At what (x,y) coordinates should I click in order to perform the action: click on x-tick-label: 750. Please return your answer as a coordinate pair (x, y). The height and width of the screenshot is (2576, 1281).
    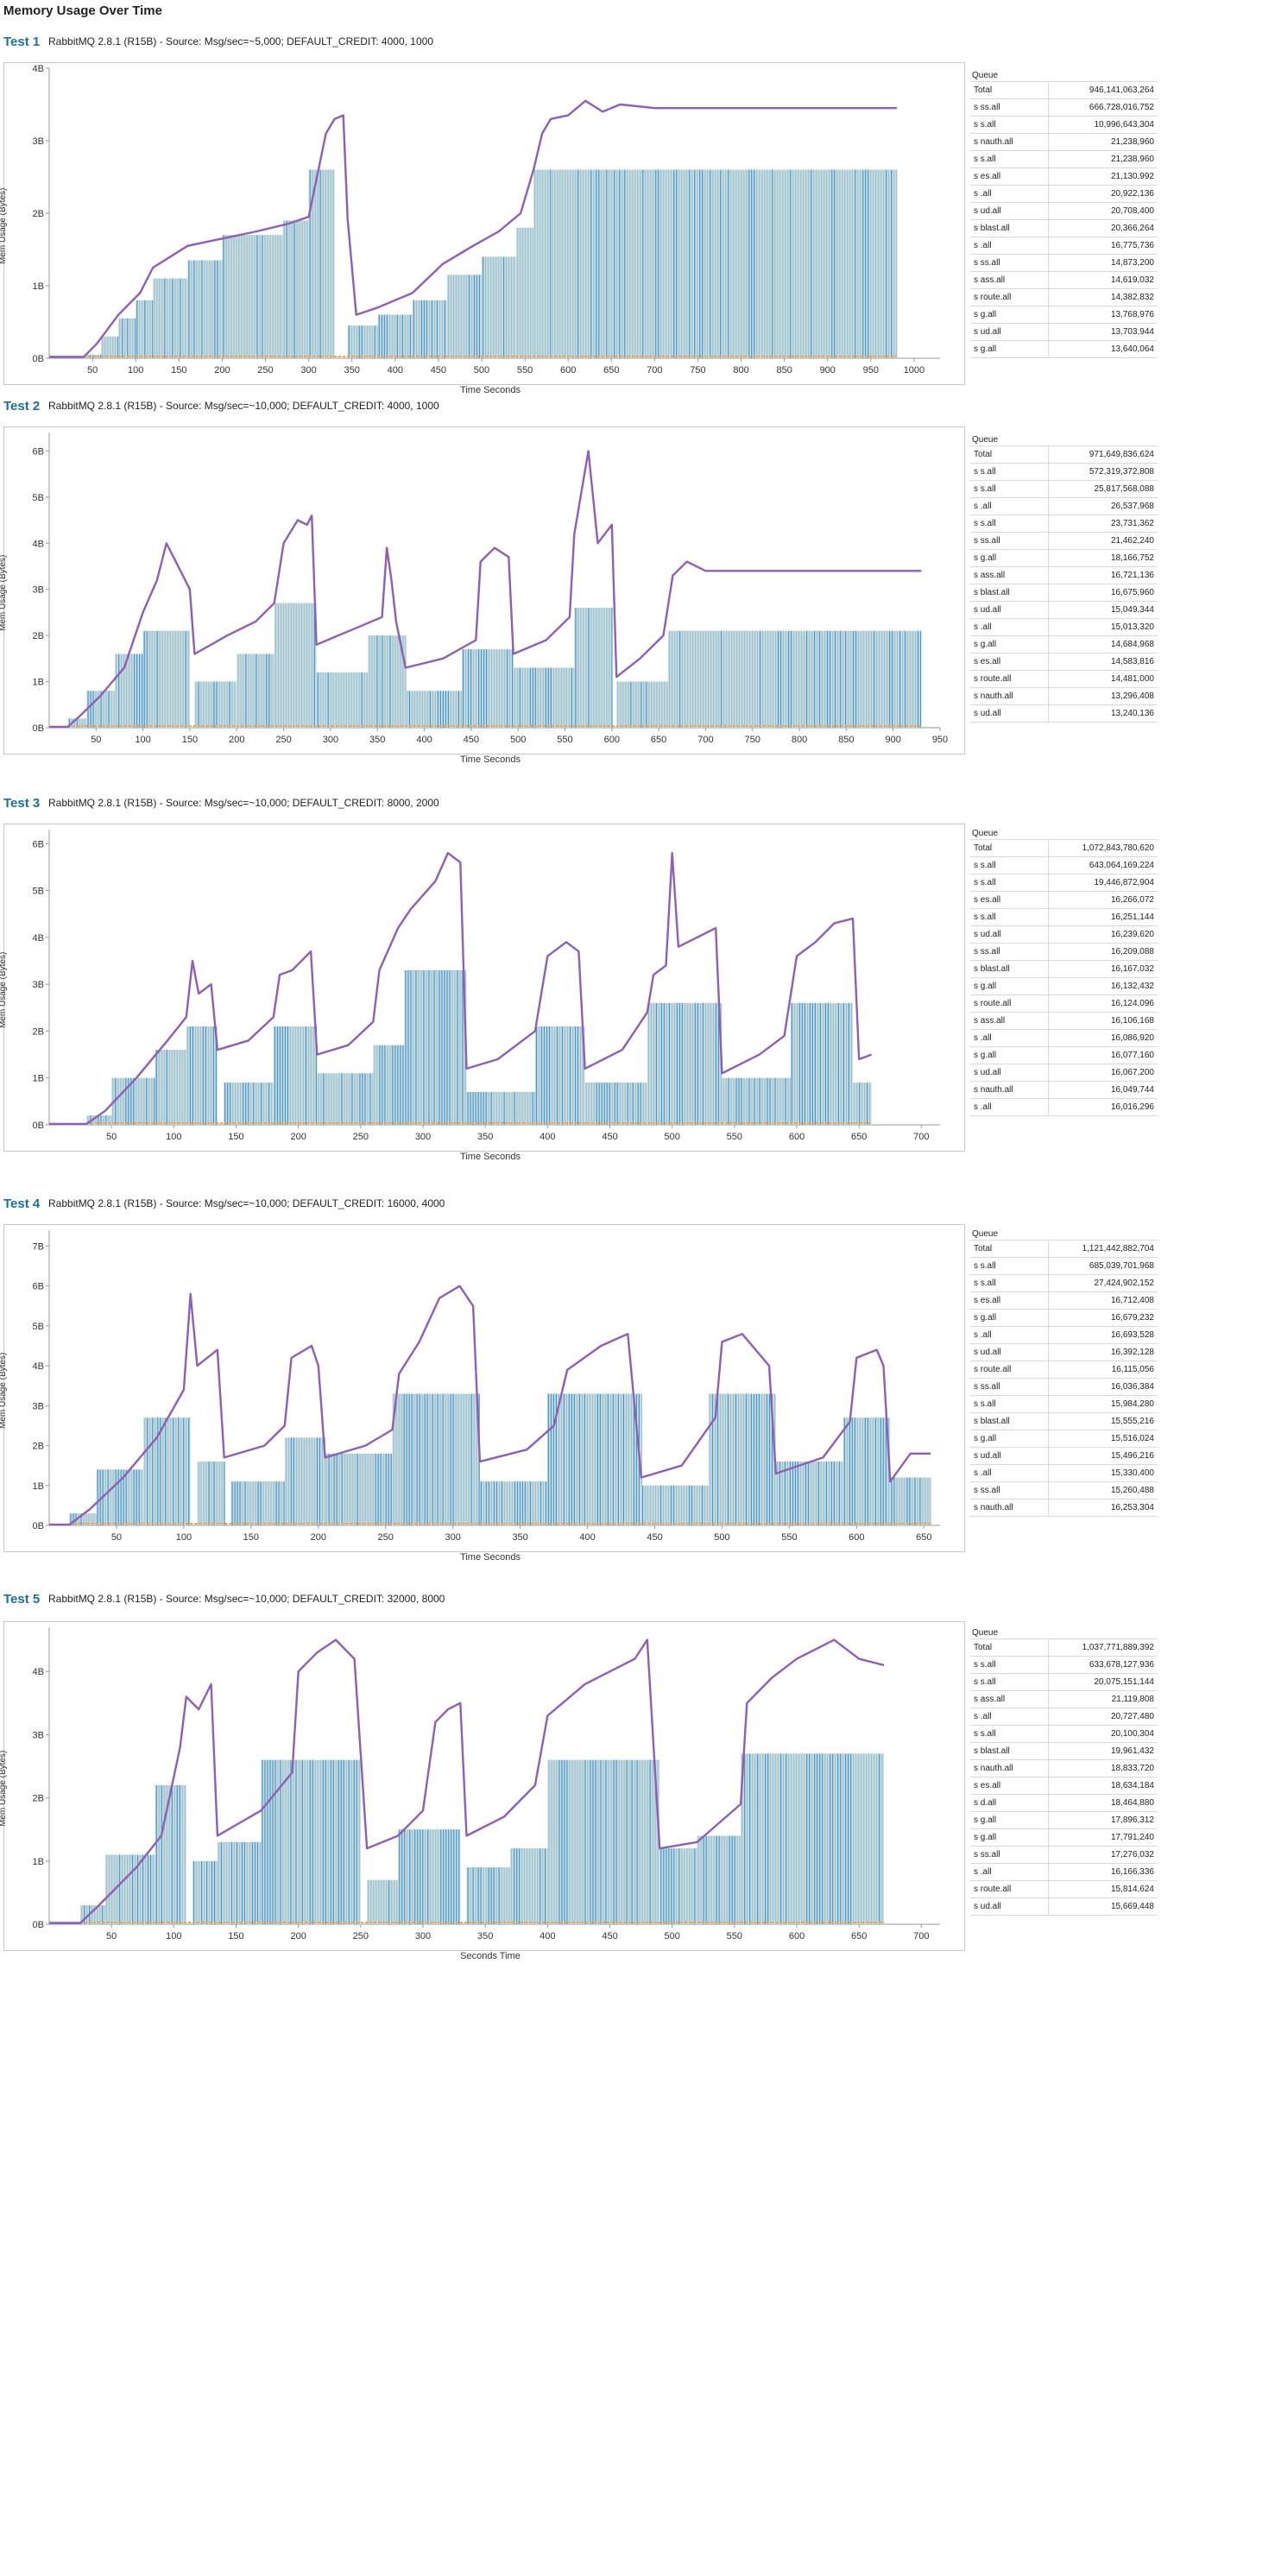
    Looking at the image, I should click on (697, 370).